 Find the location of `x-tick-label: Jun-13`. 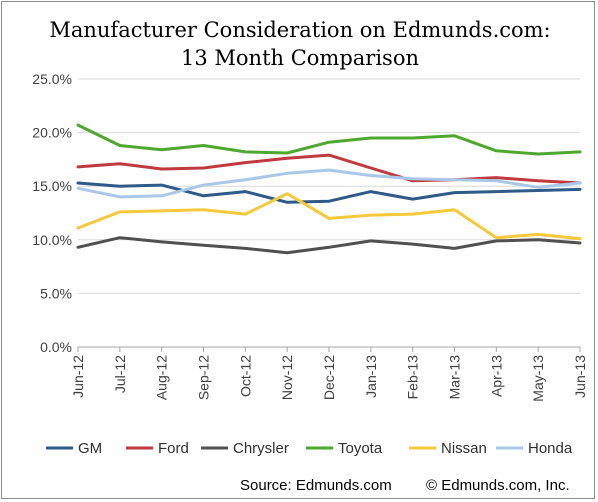

x-tick-label: Jun-13 is located at coordinates (580, 376).